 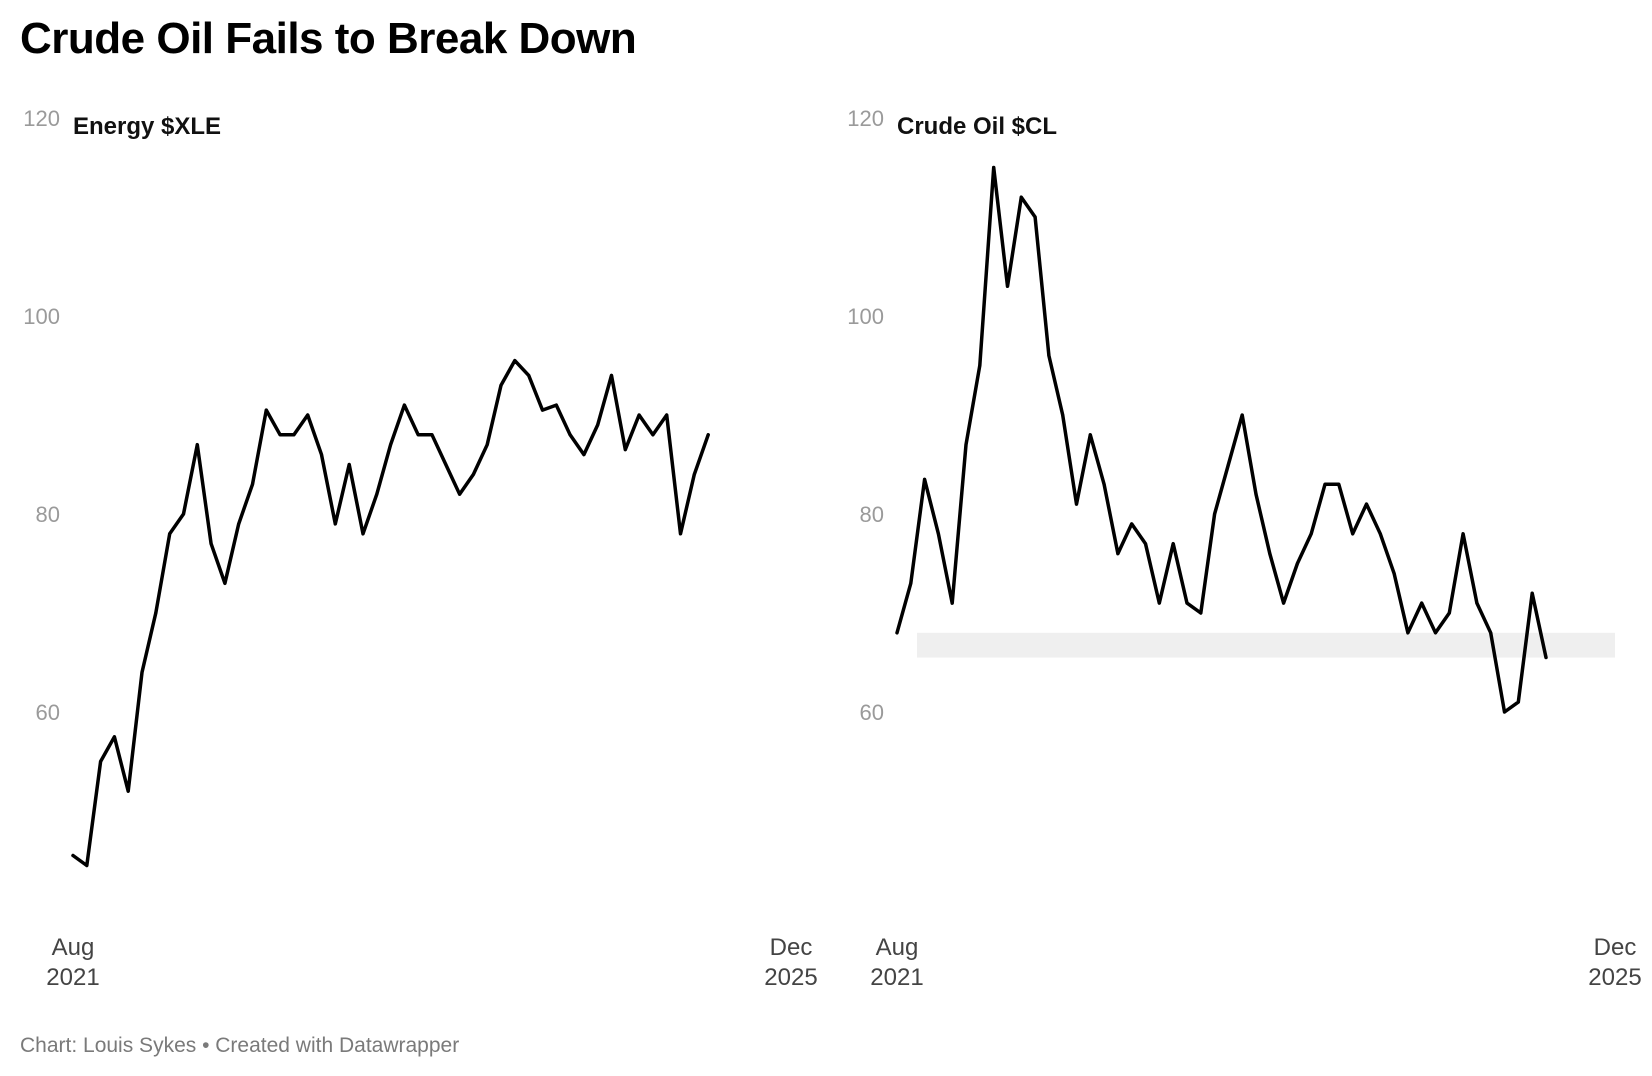 I want to click on x-tick-year: 2021, so click(x=72, y=977).